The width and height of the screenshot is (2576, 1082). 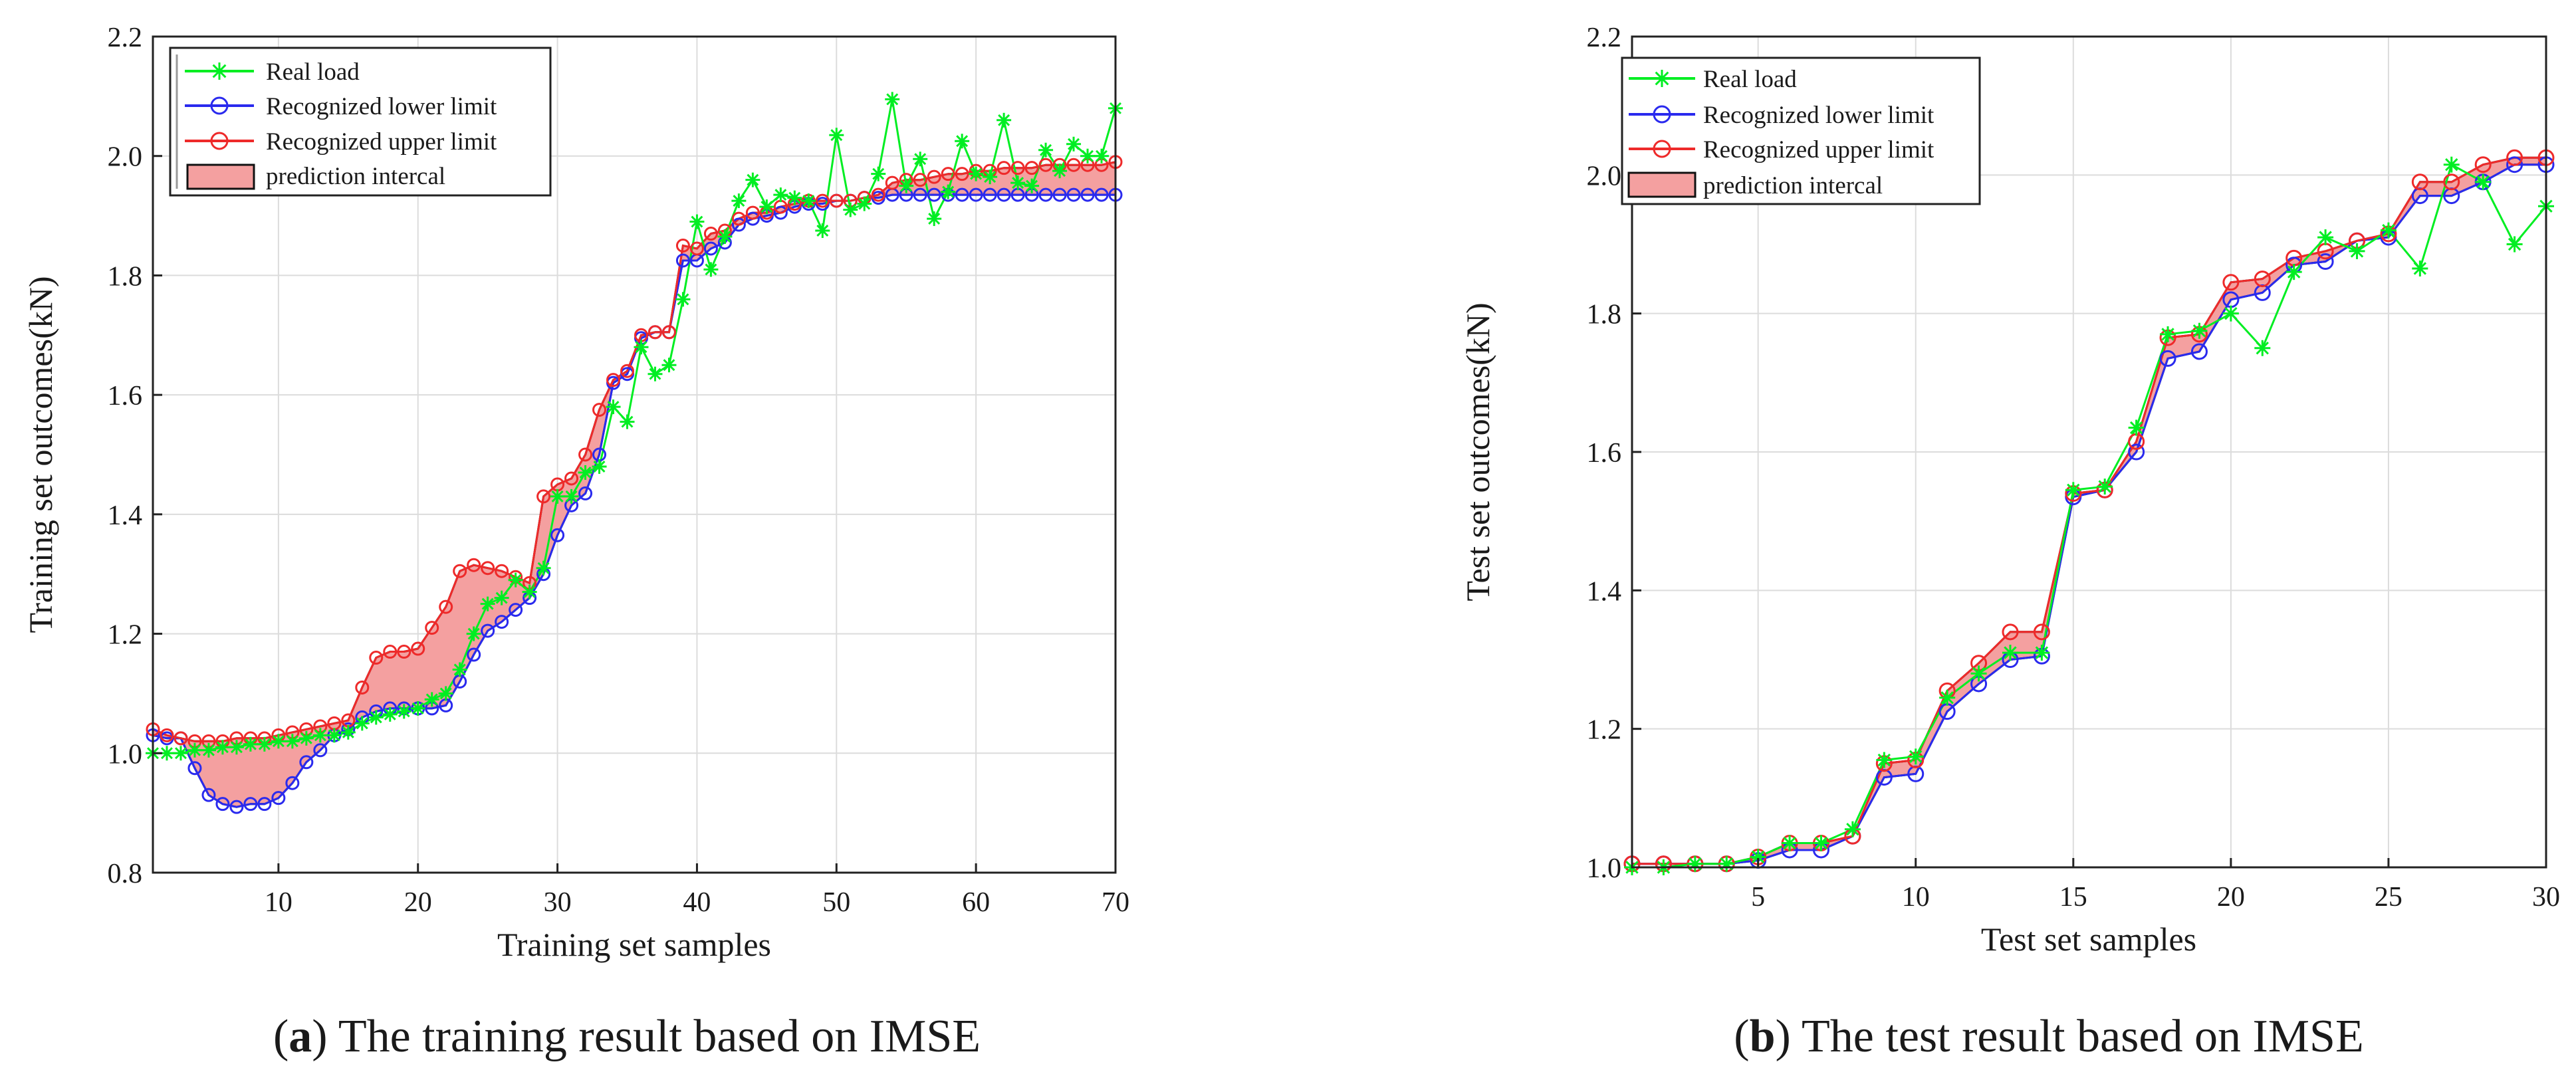 I want to click on legend-entry-upper-limit: Recognized upper limit, so click(x=341, y=142).